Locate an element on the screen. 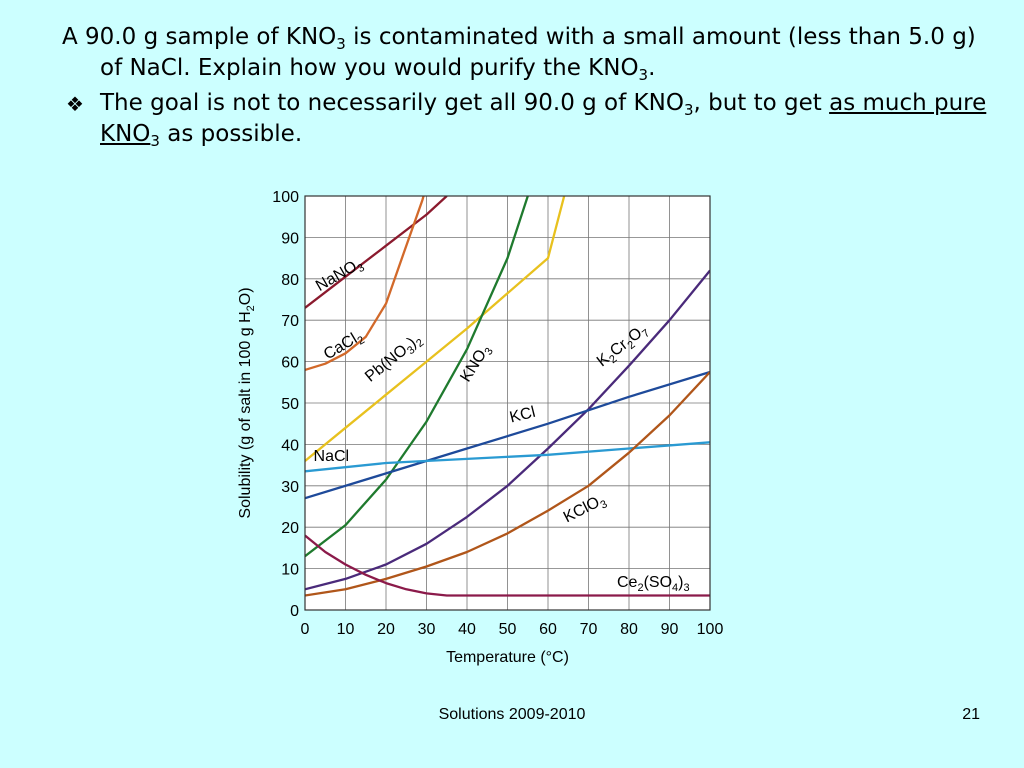 This screenshot has width=1024, height=768. y-tick-label: 80 is located at coordinates (290, 280).